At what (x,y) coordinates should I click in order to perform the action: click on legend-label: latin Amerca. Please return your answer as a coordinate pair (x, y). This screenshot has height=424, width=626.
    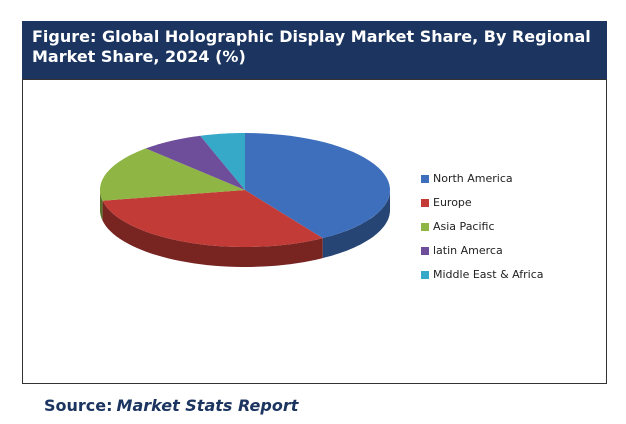
    Looking at the image, I should click on (468, 250).